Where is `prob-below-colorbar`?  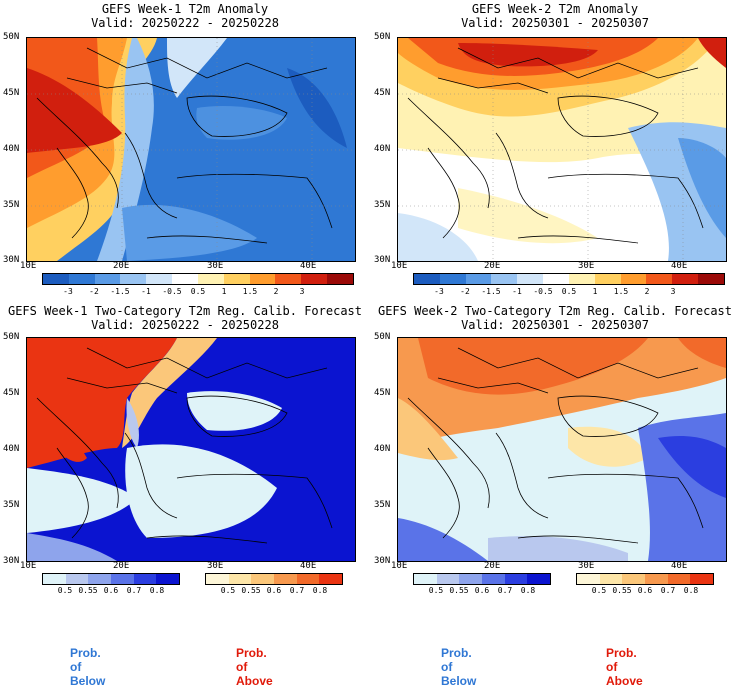
prob-below-colorbar is located at coordinates (482, 579).